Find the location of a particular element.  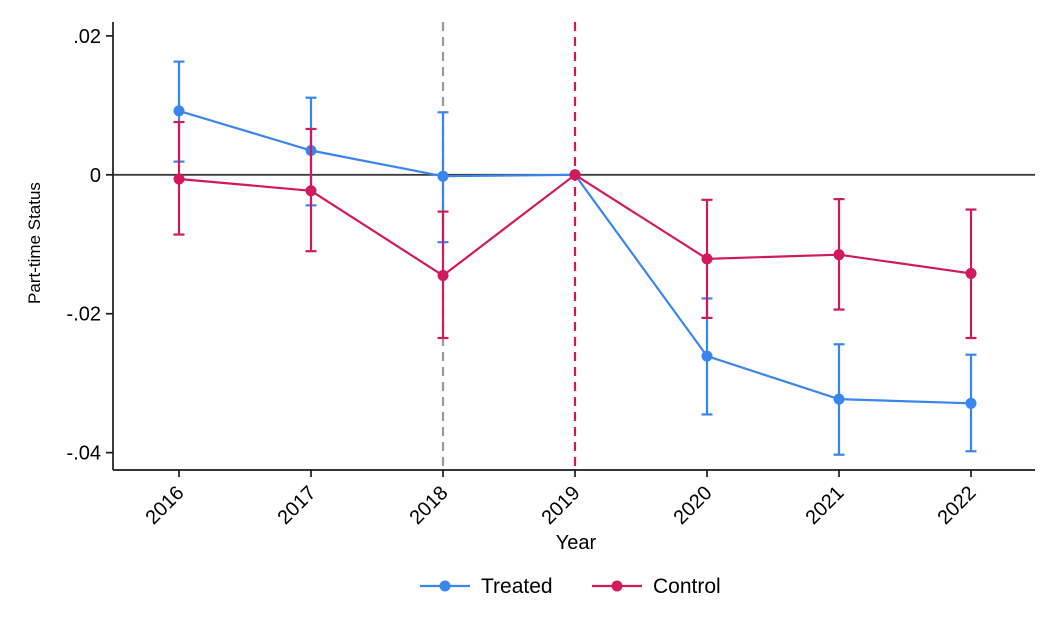

legend-label-treated: Treated is located at coordinates (517, 586).